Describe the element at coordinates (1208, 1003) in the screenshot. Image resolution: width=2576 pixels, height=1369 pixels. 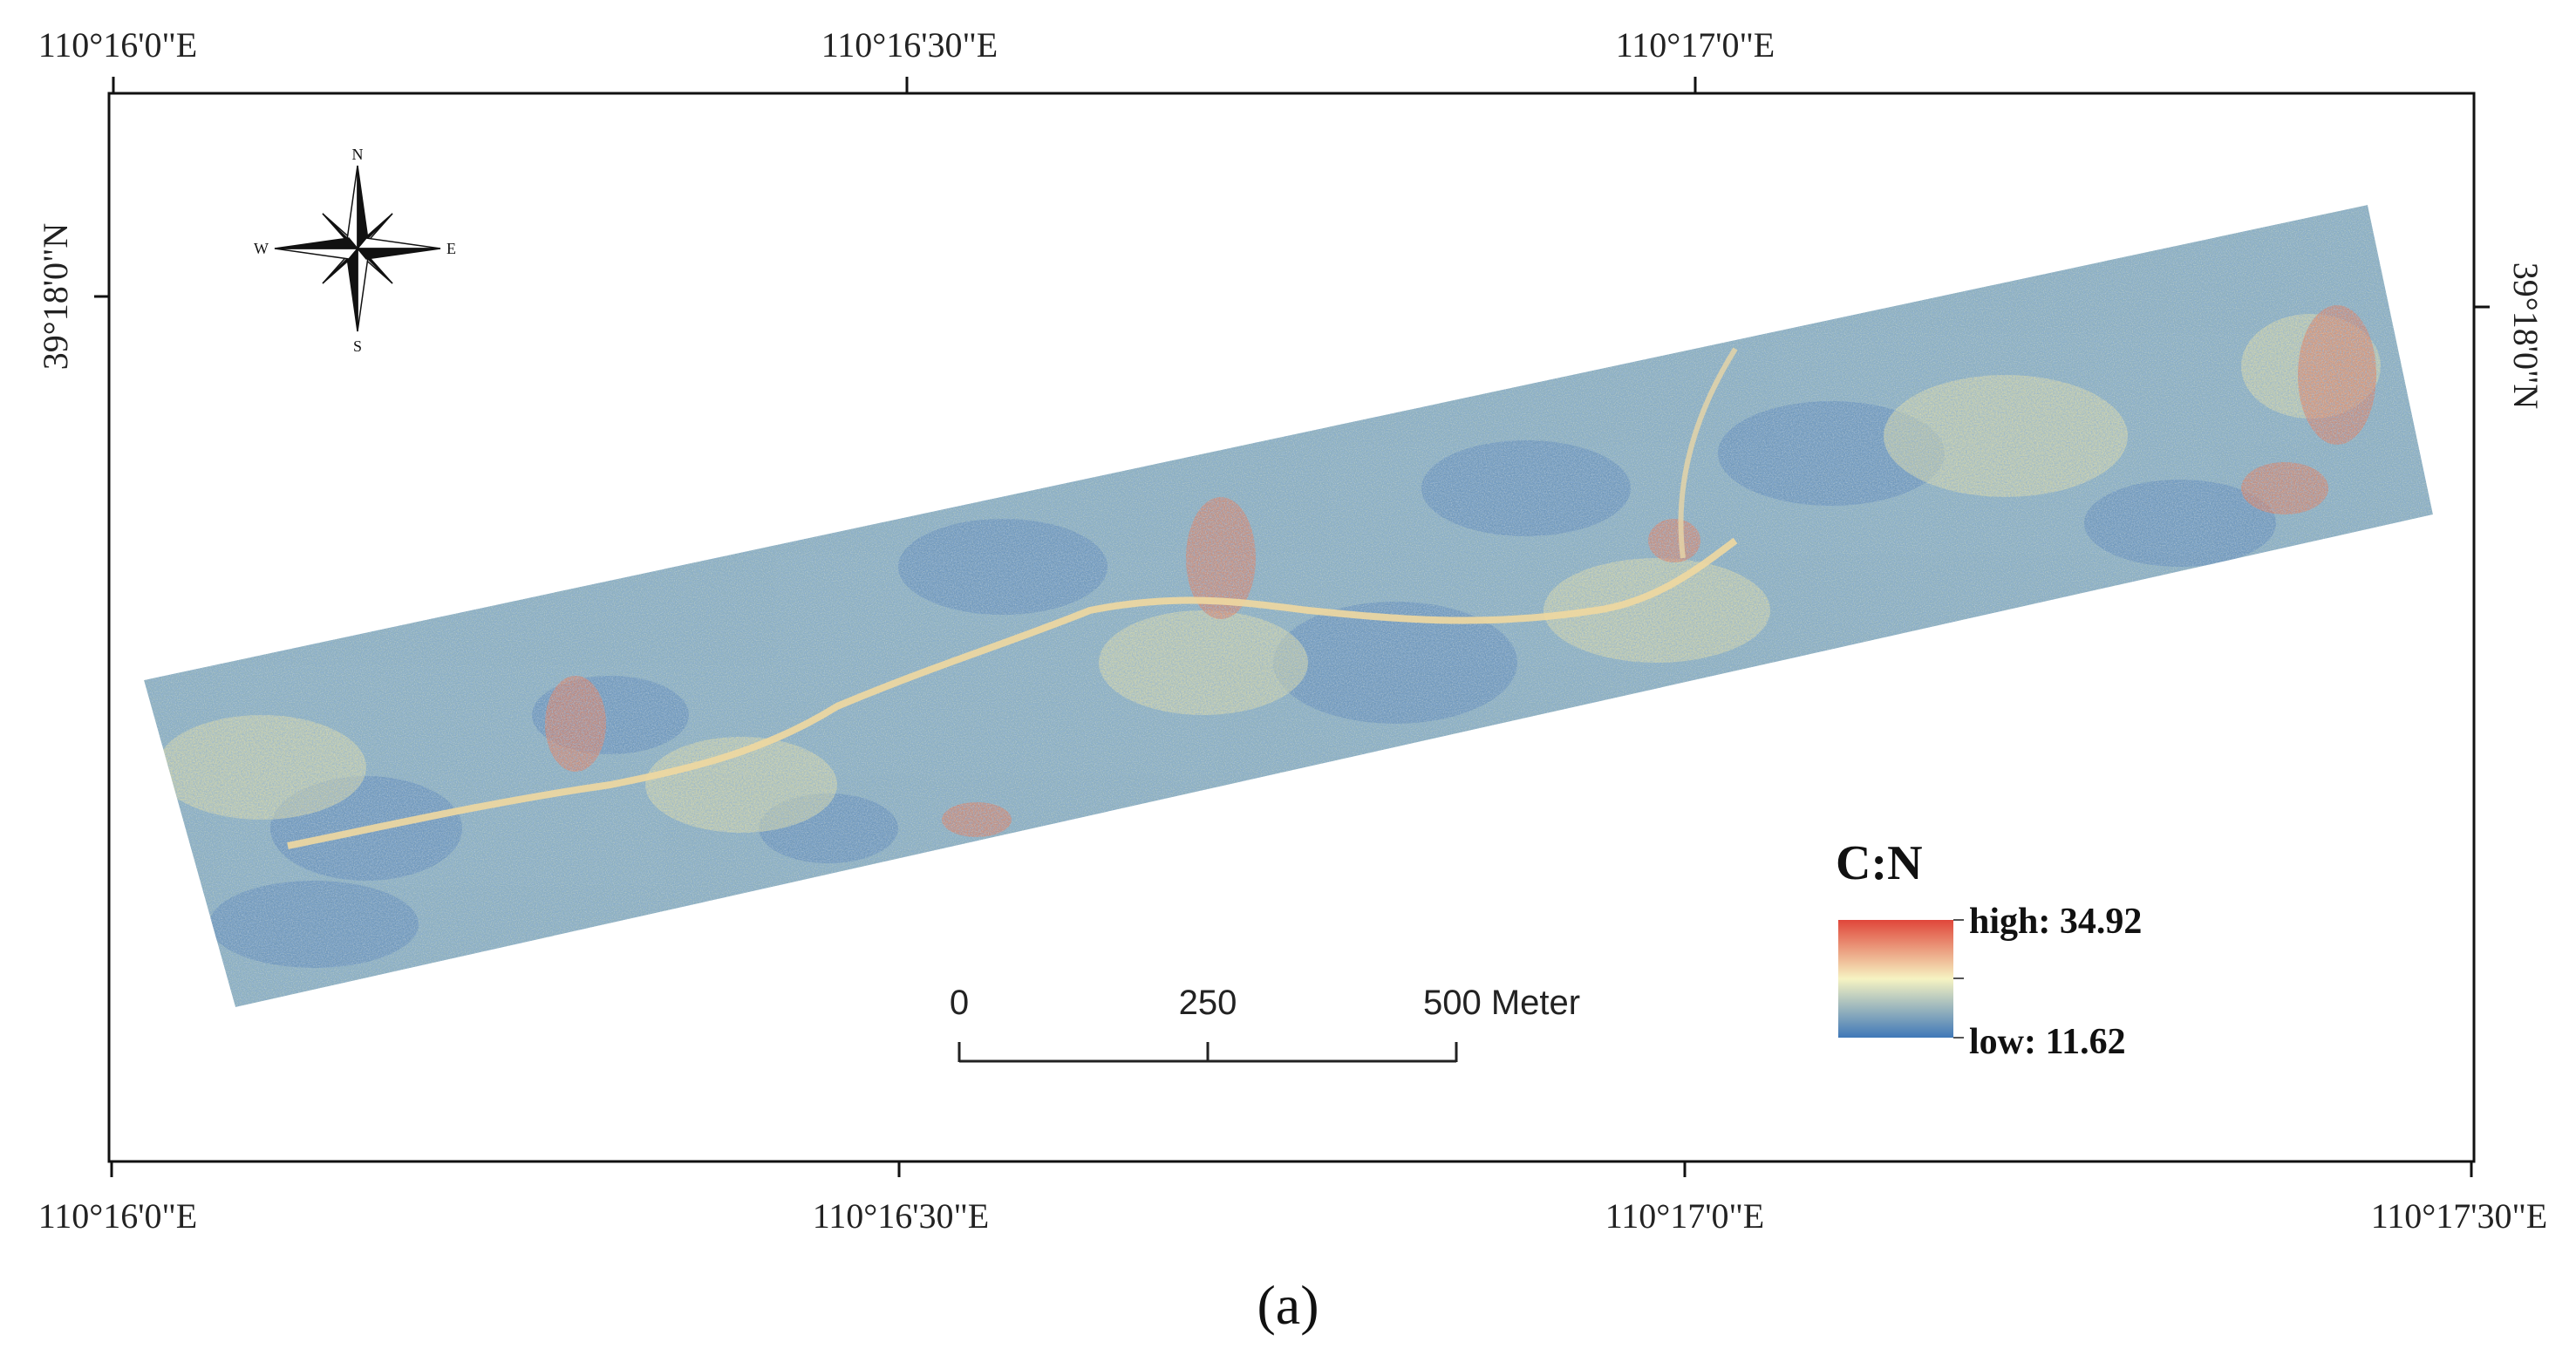
I see `scale-label-250: 250` at that location.